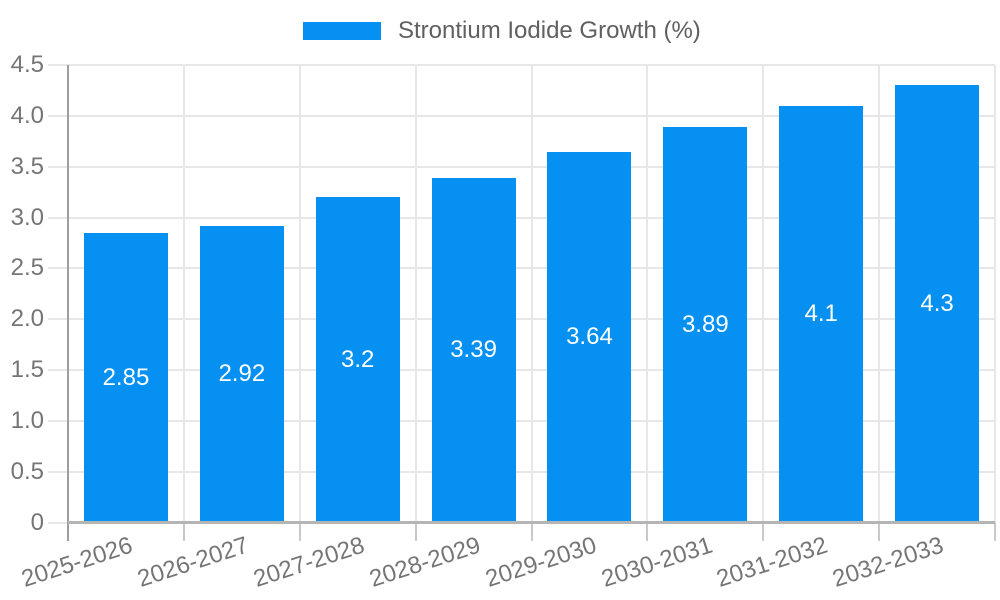  I want to click on bar-value-label: 4.1, so click(821, 314).